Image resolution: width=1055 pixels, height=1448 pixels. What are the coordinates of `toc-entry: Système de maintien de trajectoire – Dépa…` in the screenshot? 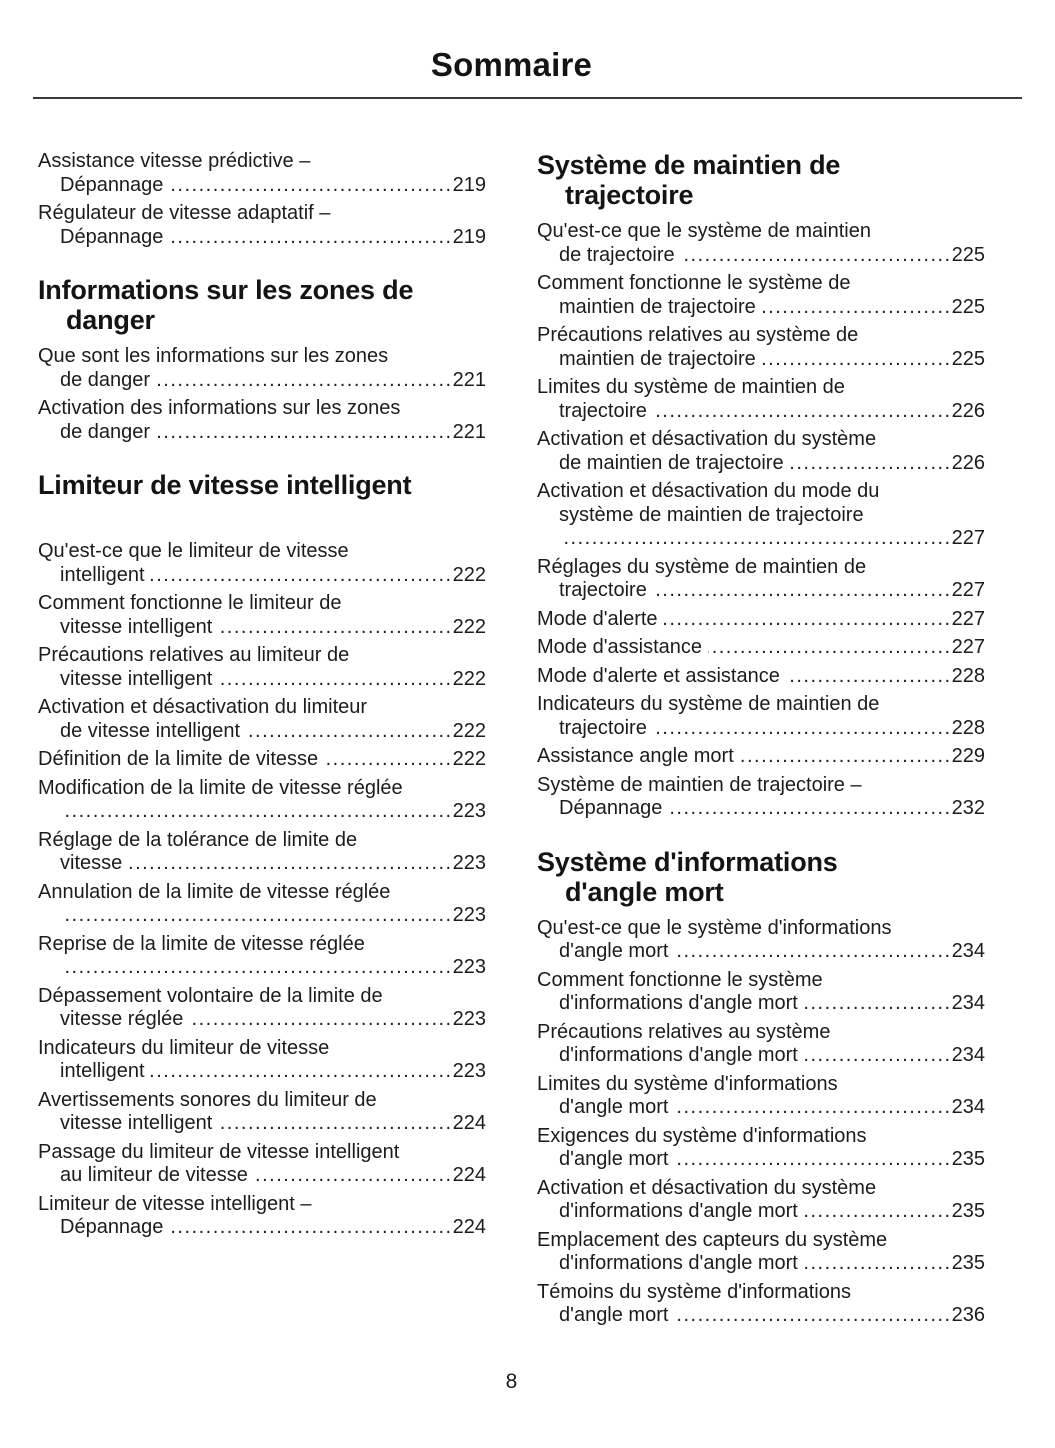 It's located at (761, 797).